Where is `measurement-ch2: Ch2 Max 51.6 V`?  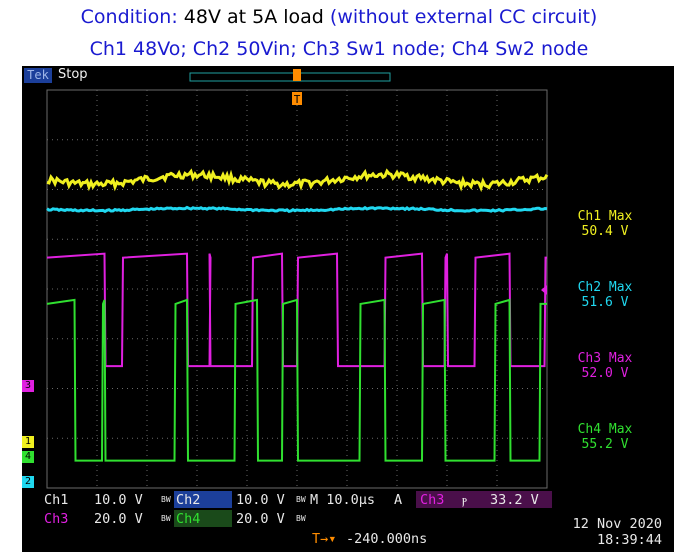
measurement-ch2: Ch2 Max 51.6 V is located at coordinates (605, 295).